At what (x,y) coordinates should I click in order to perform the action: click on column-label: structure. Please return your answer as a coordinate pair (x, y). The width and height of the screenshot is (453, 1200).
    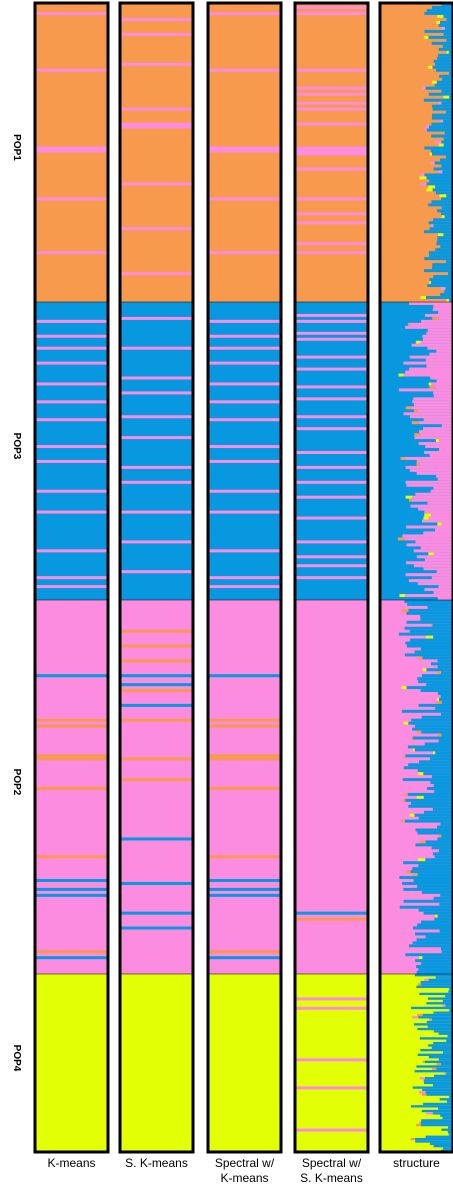
    Looking at the image, I should click on (416, 1163).